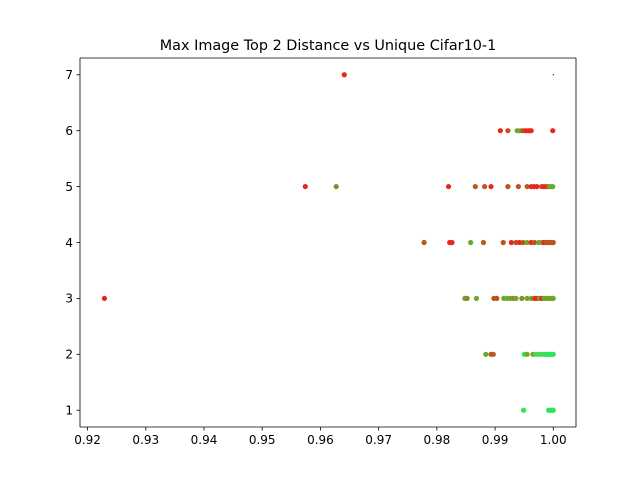 The image size is (640, 480). Describe the element at coordinates (145, 440) in the screenshot. I see `x-tick-label: 0.93` at that location.